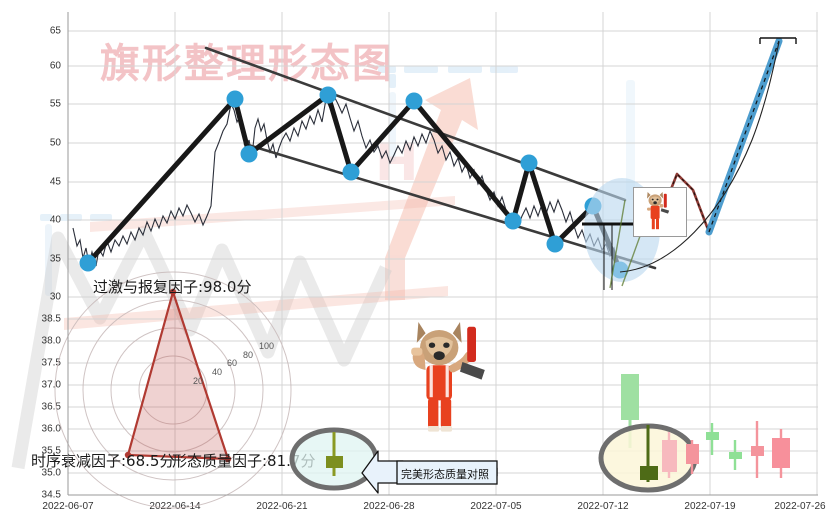  I want to click on mascot-small-icon, so click(658, 211).